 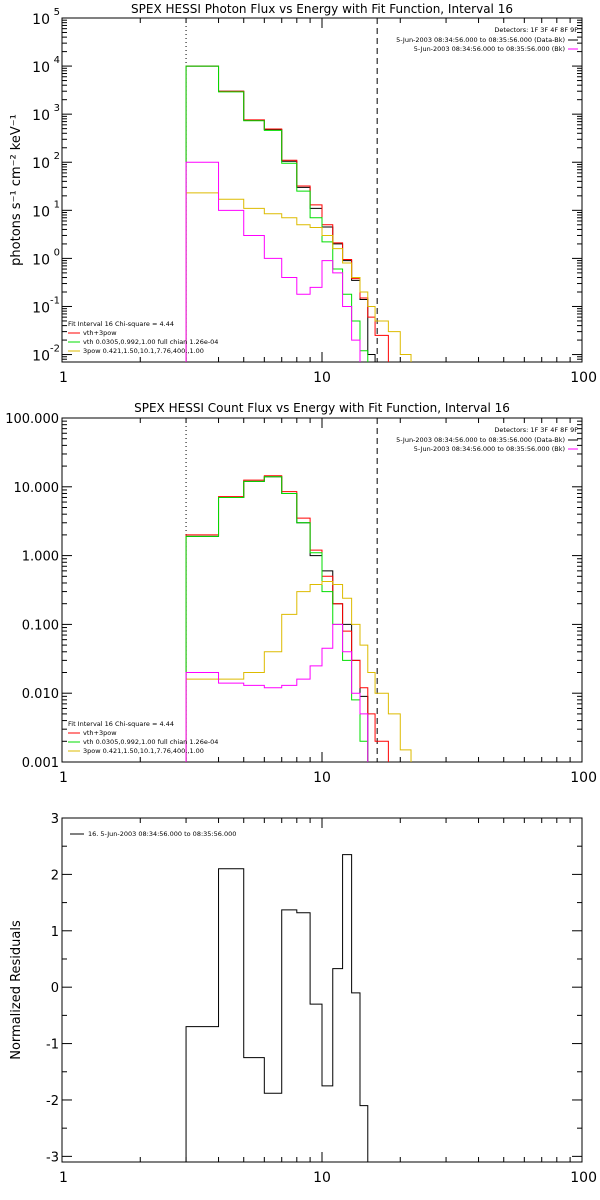 What do you see at coordinates (52, 1045) in the screenshot?
I see `y-tick-label: -1` at bounding box center [52, 1045].